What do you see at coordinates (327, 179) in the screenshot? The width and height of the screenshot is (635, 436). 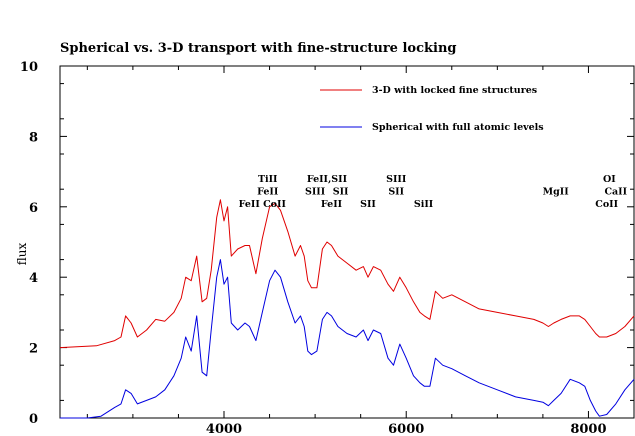 I see `line-id-label: FeII,SII` at bounding box center [327, 179].